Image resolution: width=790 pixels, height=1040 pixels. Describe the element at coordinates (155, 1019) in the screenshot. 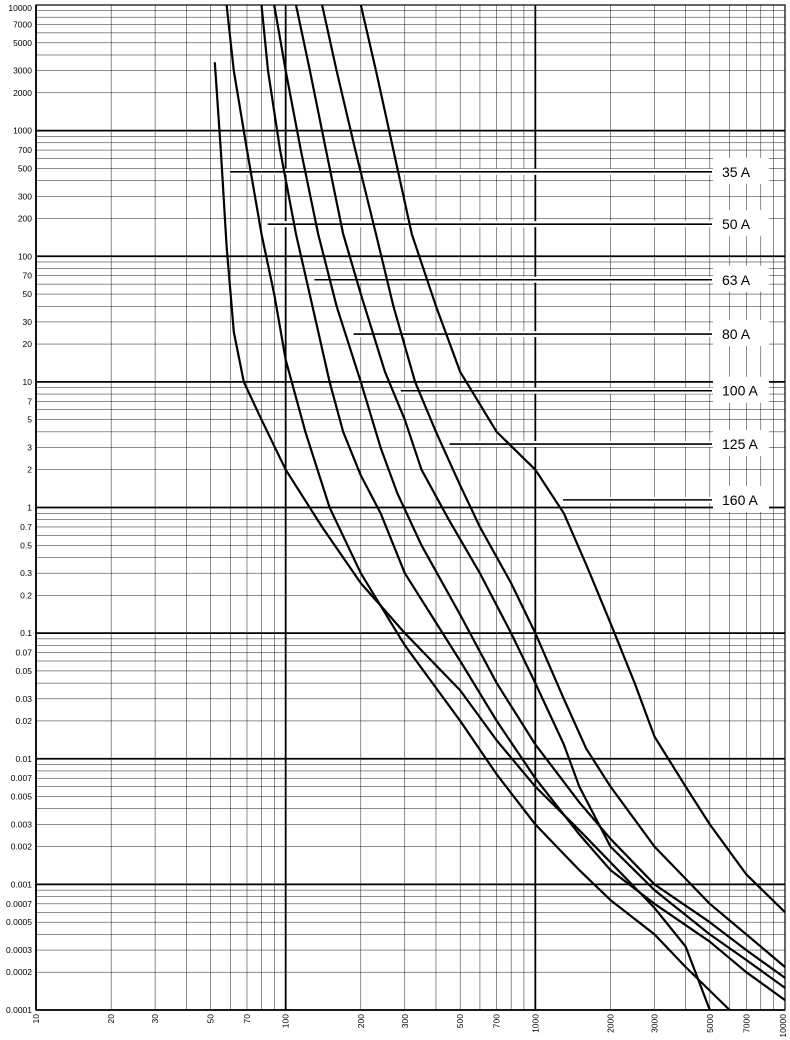

I see `x-tick-label: 30` at that location.